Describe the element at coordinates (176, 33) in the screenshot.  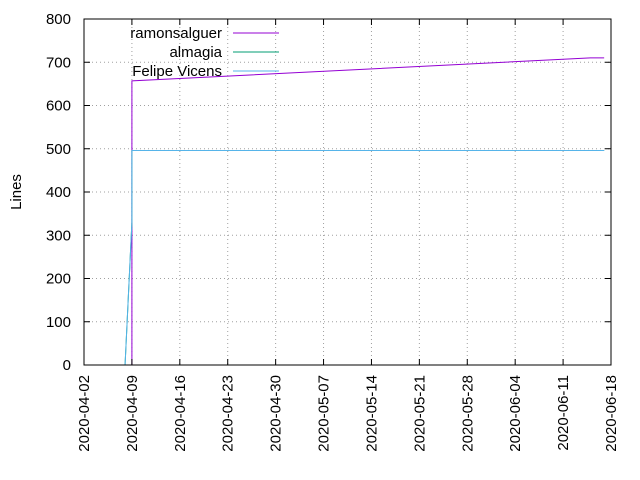
I see `legend-label: ramonsalguer` at that location.